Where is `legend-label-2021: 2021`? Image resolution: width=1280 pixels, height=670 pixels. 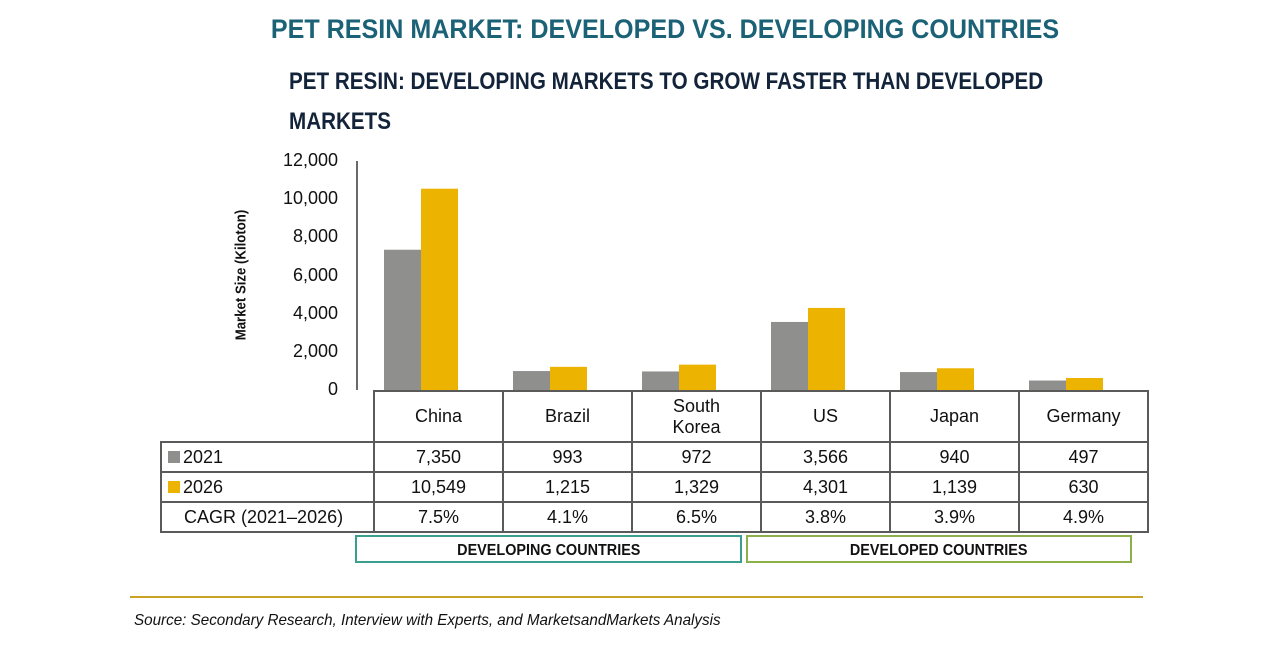
legend-label-2021: 2021 is located at coordinates (203, 456).